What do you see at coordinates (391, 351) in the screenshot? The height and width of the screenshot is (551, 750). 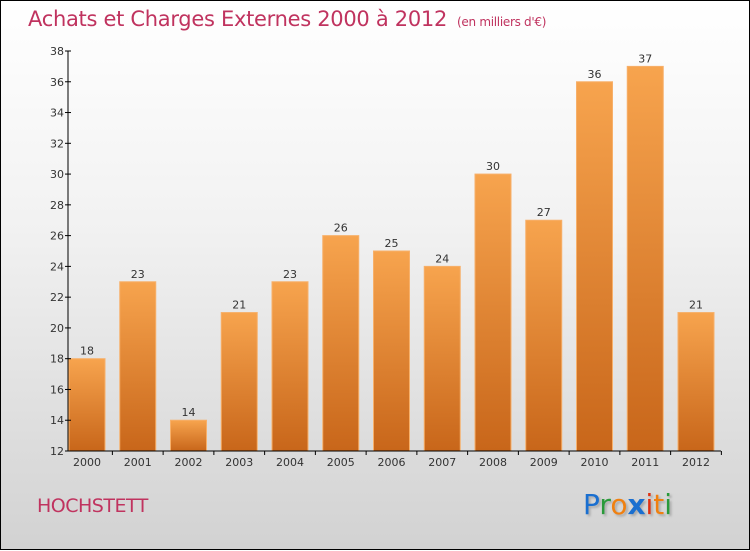 I see `bar-2006` at bounding box center [391, 351].